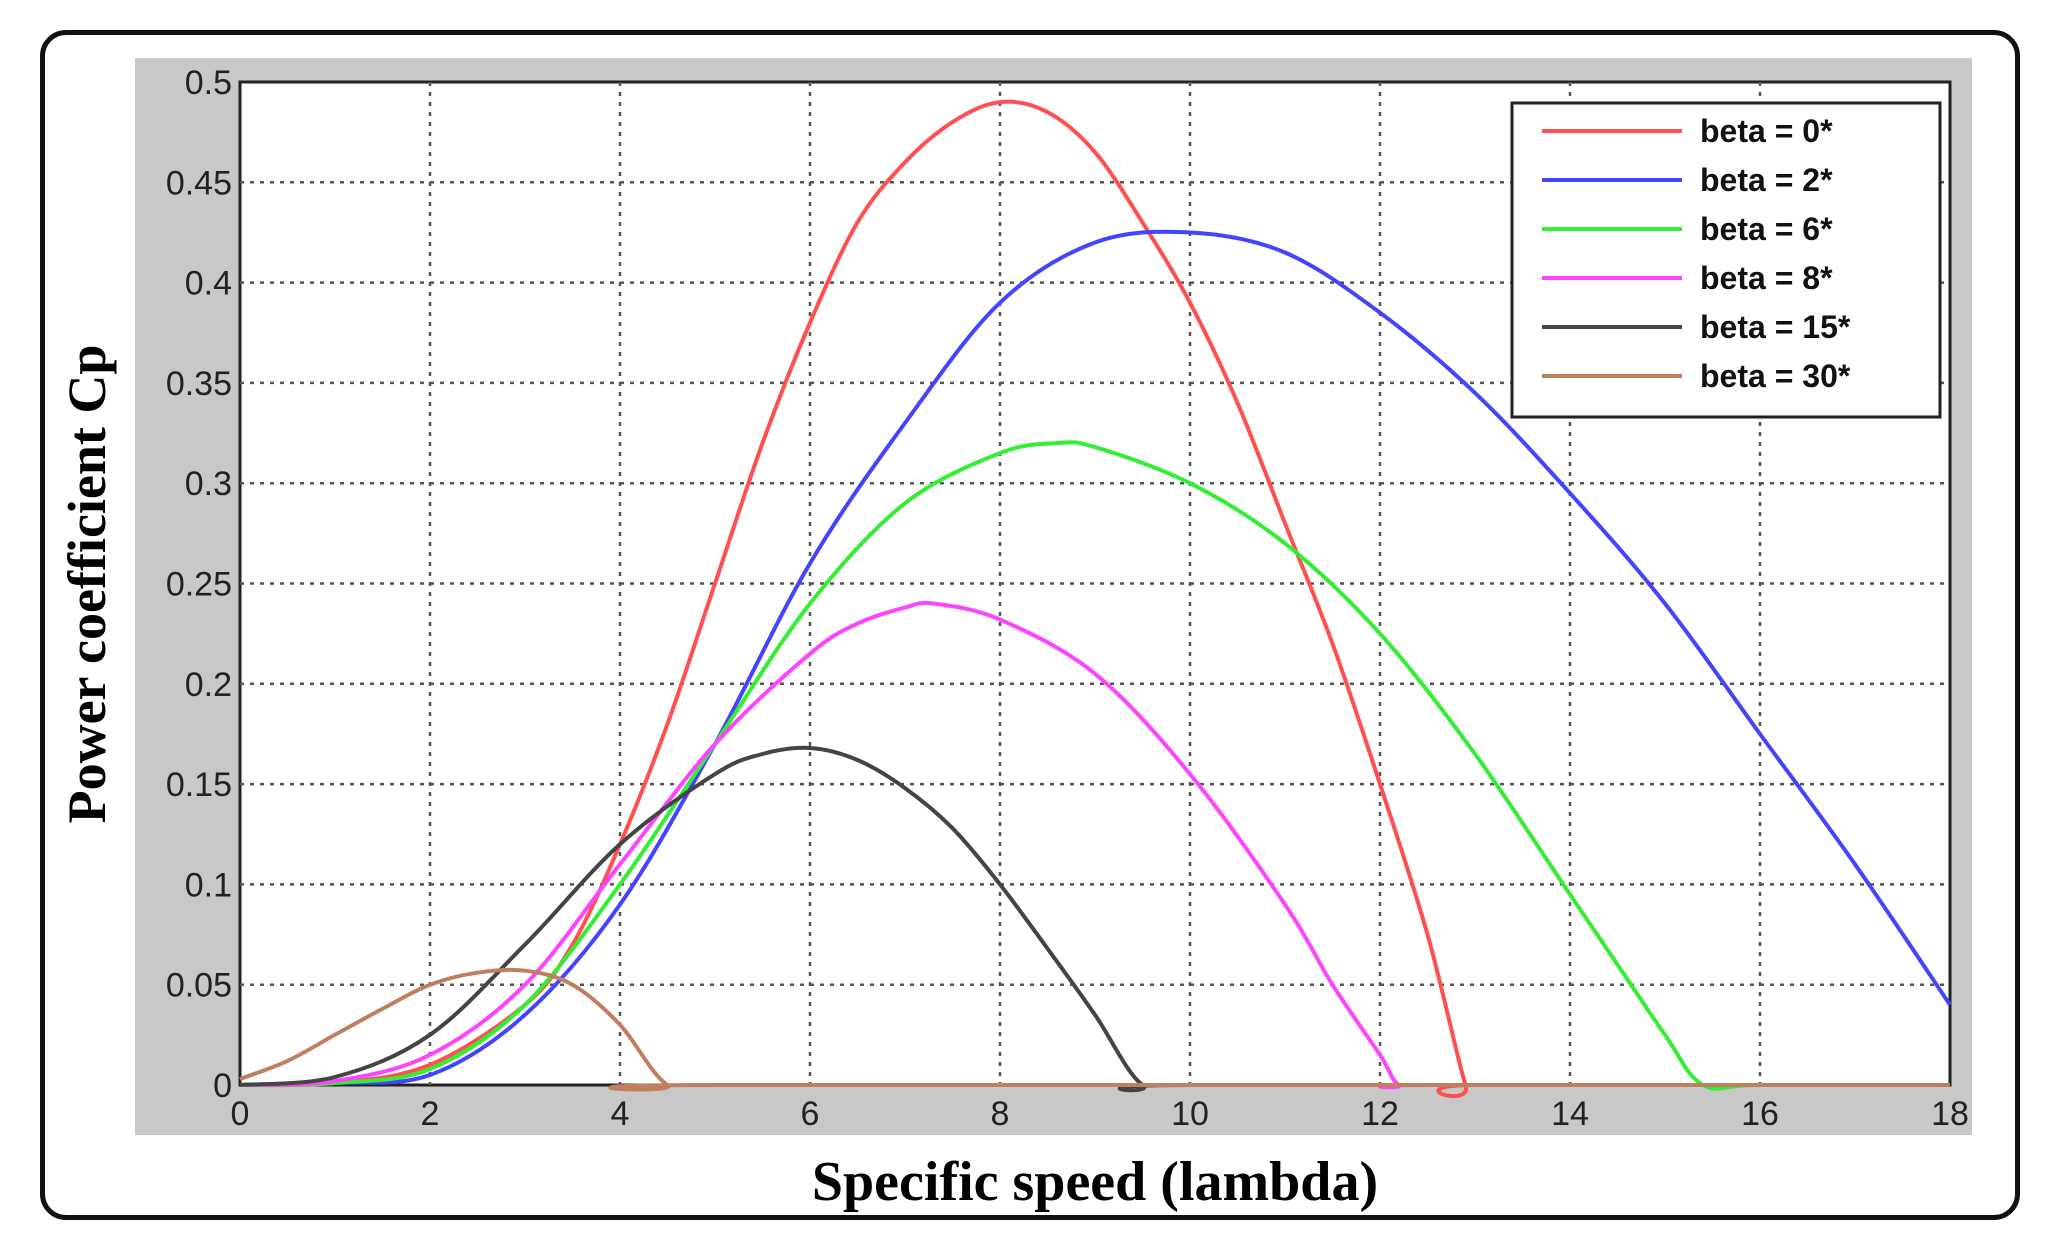 The width and height of the screenshot is (2051, 1250). Describe the element at coordinates (1570, 1114) in the screenshot. I see `x-tick-label: 14` at that location.